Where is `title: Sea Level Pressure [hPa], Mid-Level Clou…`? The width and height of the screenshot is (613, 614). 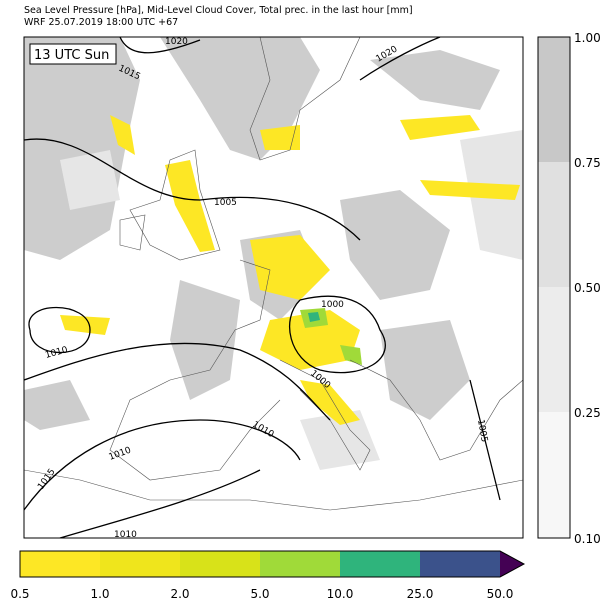
title: Sea Level Pressure [hPa], Mid-Level Clou… is located at coordinates (218, 10).